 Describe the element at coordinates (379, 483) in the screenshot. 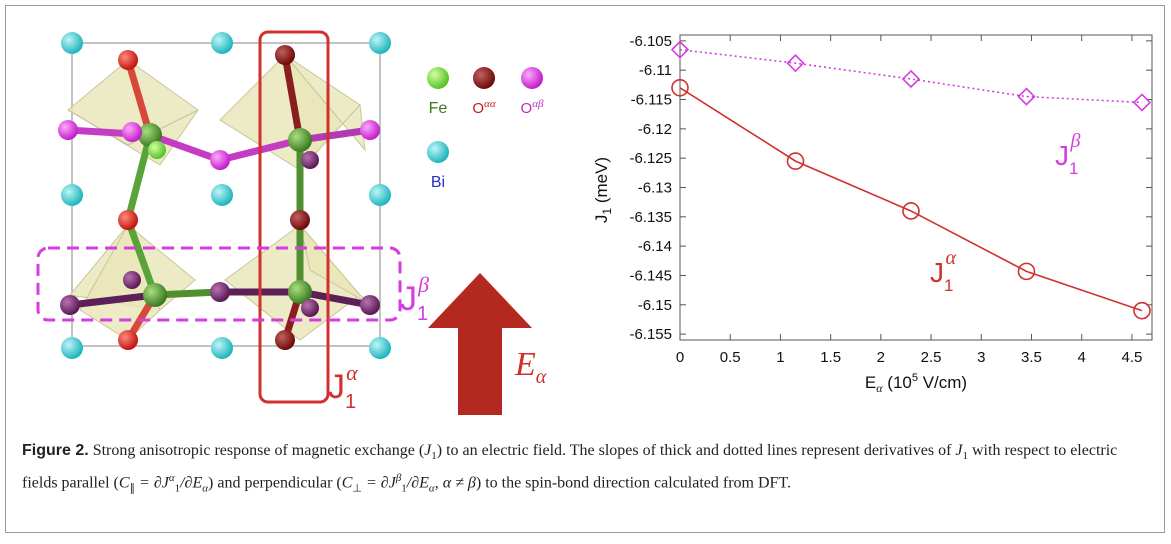

I see `caption-eq-perp: = ∂J` at that location.